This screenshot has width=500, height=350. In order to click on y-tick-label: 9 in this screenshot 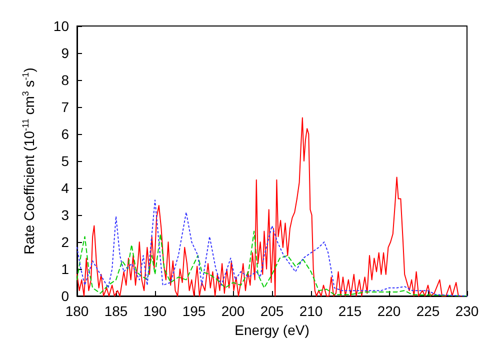, I will do `click(65, 53)`.